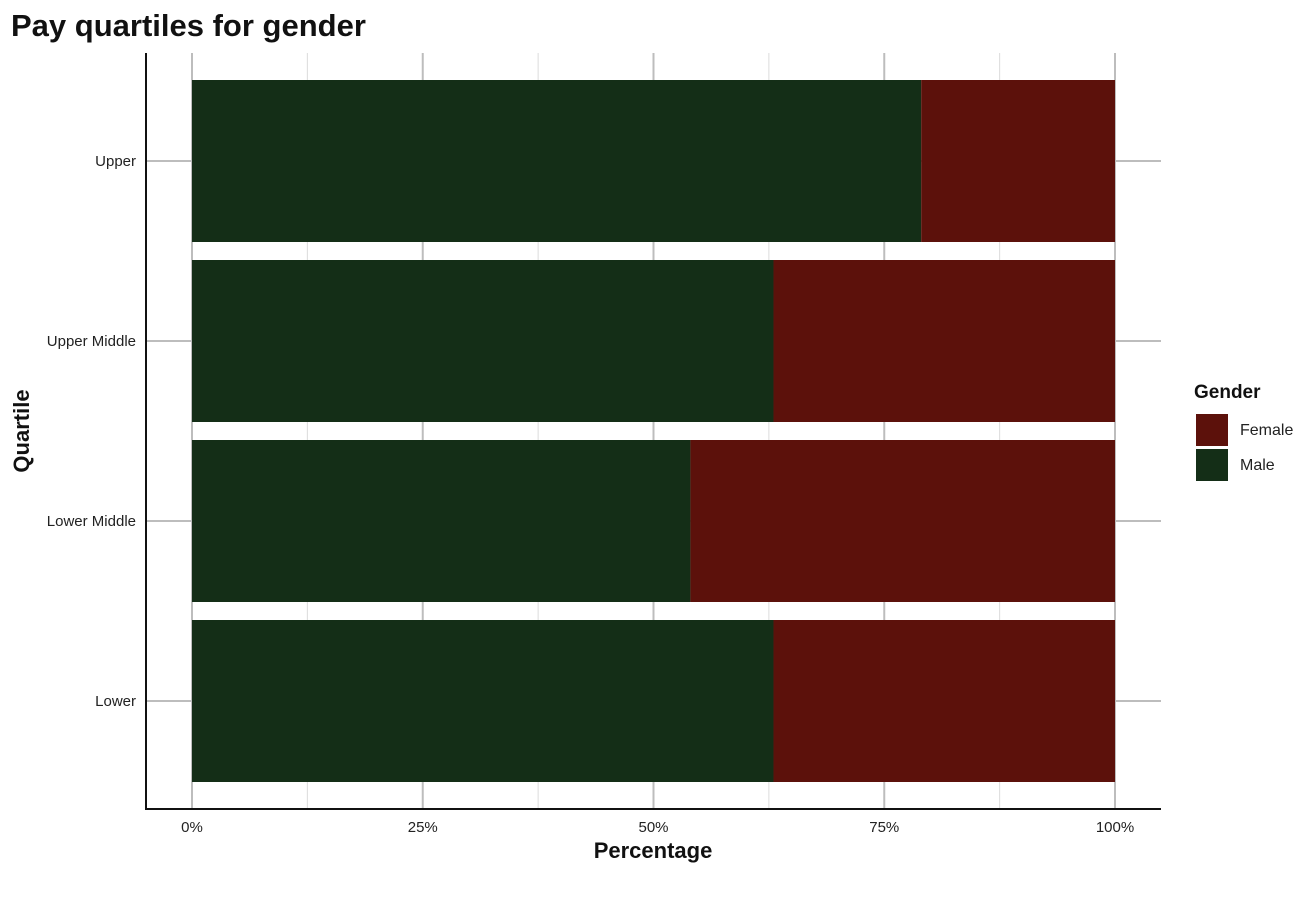  Describe the element at coordinates (1115, 827) in the screenshot. I see `x-tick-label: 100%` at that location.